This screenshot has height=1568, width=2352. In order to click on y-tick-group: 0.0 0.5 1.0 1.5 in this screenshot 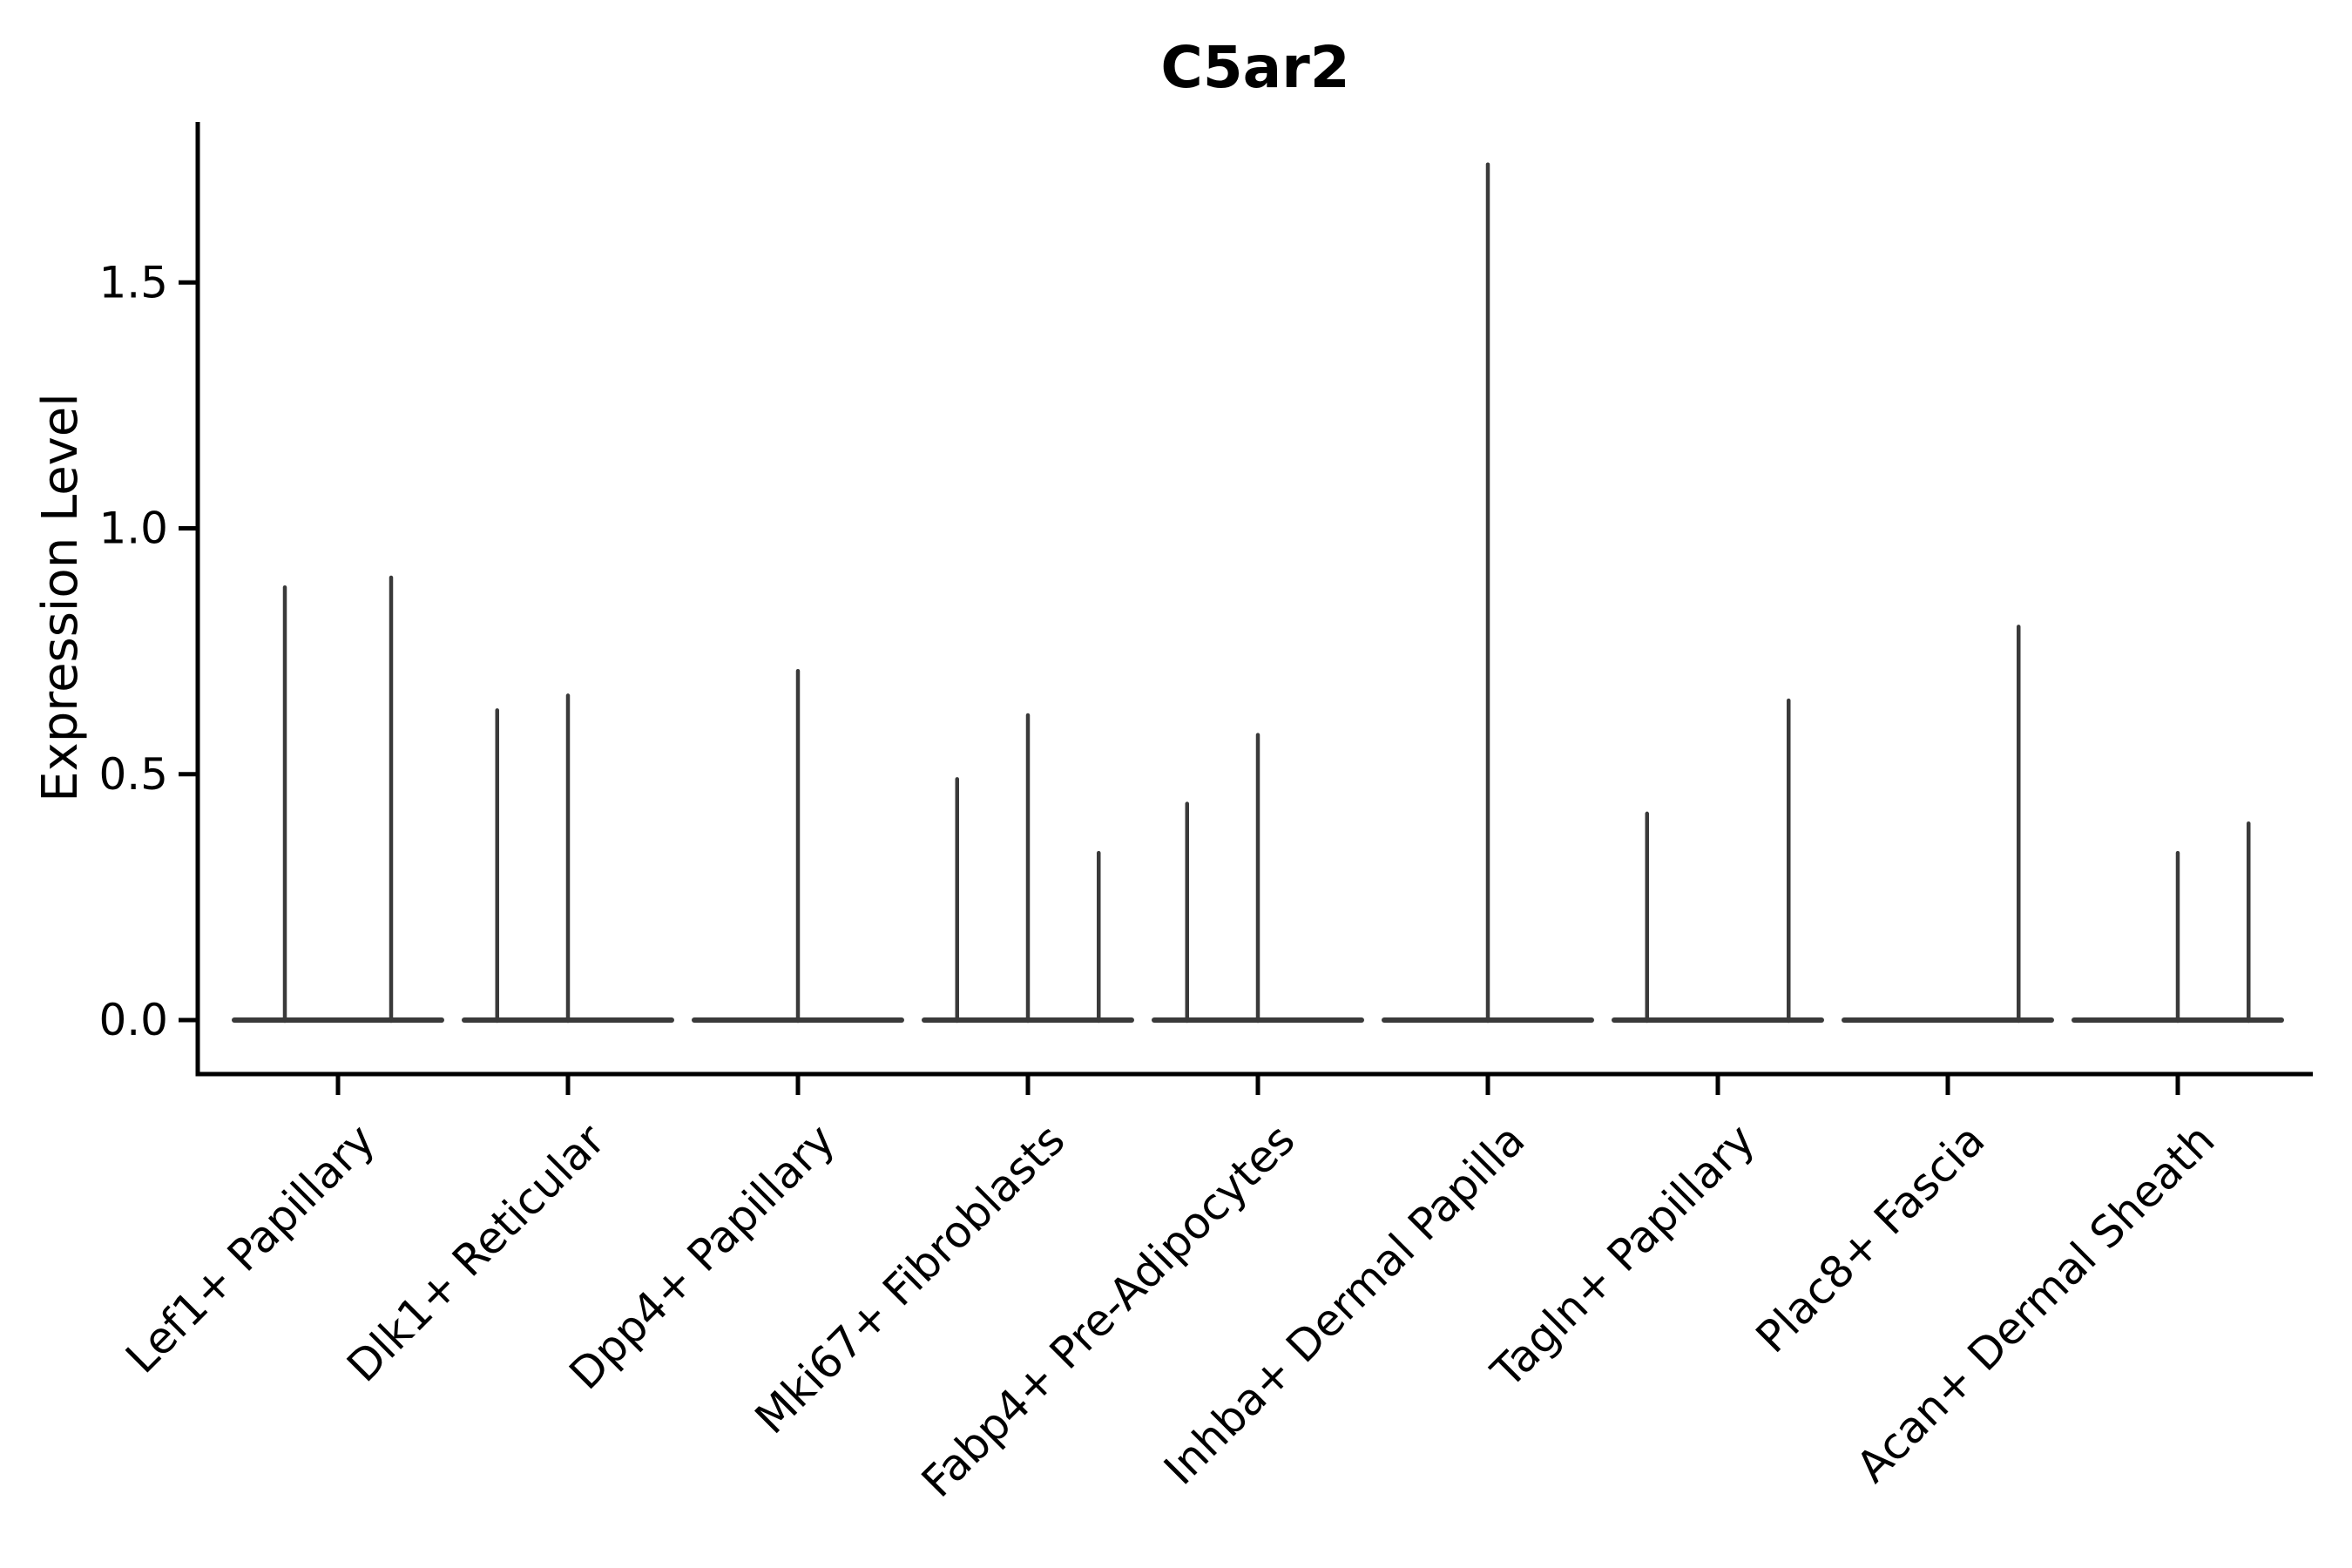, I will do `click(148, 651)`.